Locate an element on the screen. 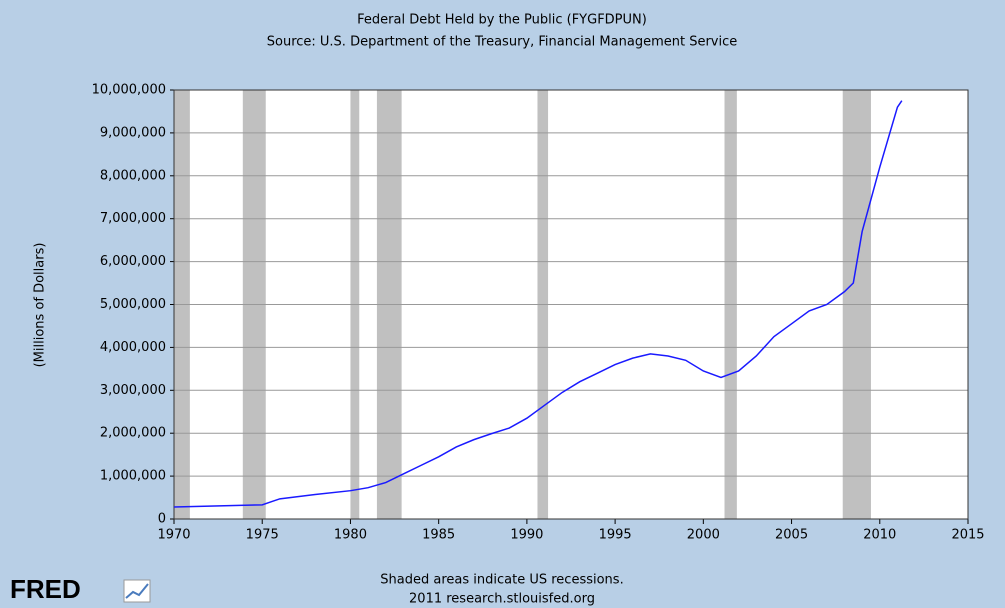 This screenshot has width=1005, height=608. y-tick-label: 3,000,000 is located at coordinates (133, 390).